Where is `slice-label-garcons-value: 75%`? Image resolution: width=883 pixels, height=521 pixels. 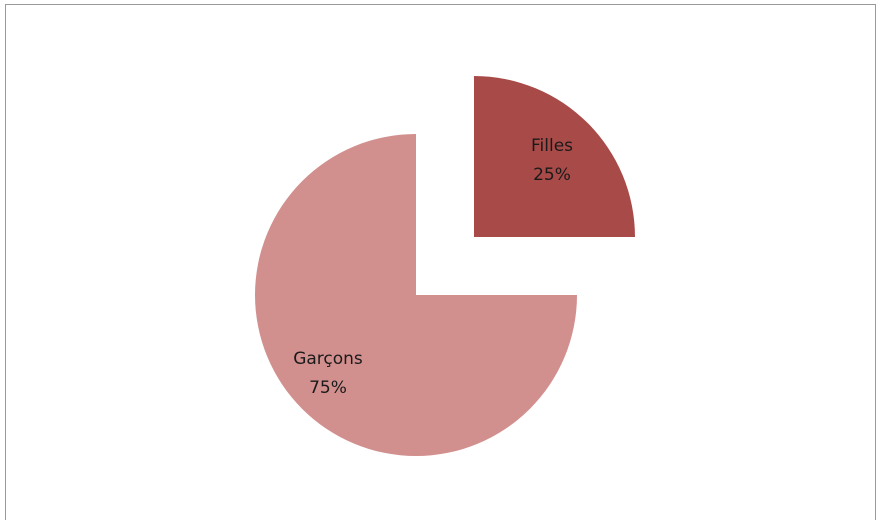 slice-label-garcons-value: 75% is located at coordinates (328, 388).